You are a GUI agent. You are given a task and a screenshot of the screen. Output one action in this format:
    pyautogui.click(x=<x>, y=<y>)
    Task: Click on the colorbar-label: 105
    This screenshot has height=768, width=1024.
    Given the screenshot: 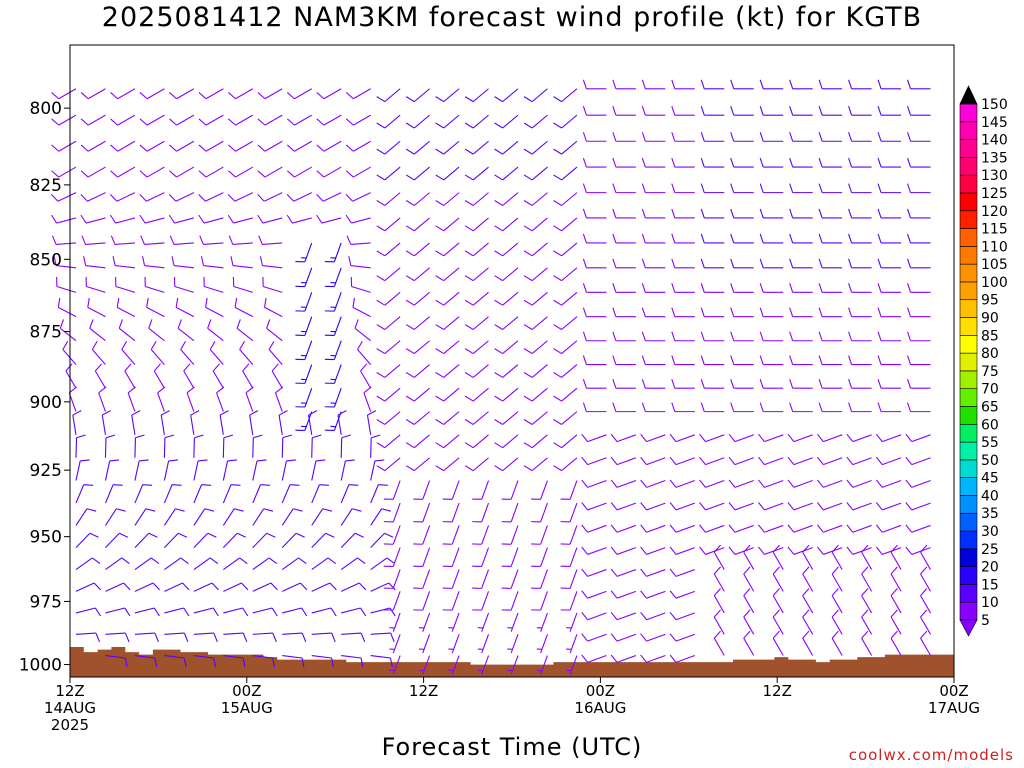 What is the action you would take?
    pyautogui.click(x=994, y=265)
    